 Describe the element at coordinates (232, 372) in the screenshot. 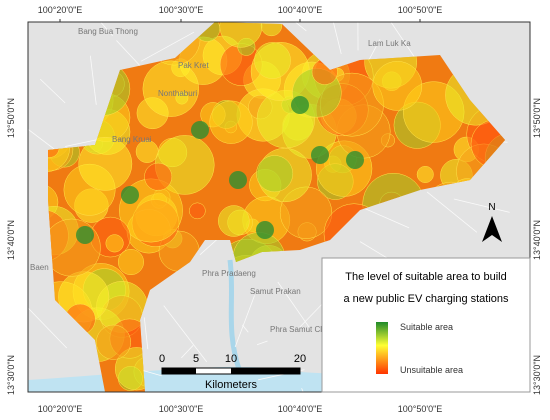

I see `scale-bar: 0 5 10 20 Kilometers` at that location.